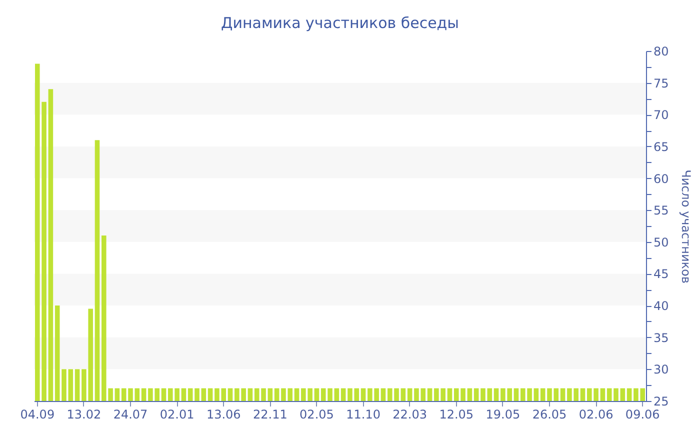 This screenshot has width=700, height=430. I want to click on y-axis-title: Число участников, so click(685, 227).